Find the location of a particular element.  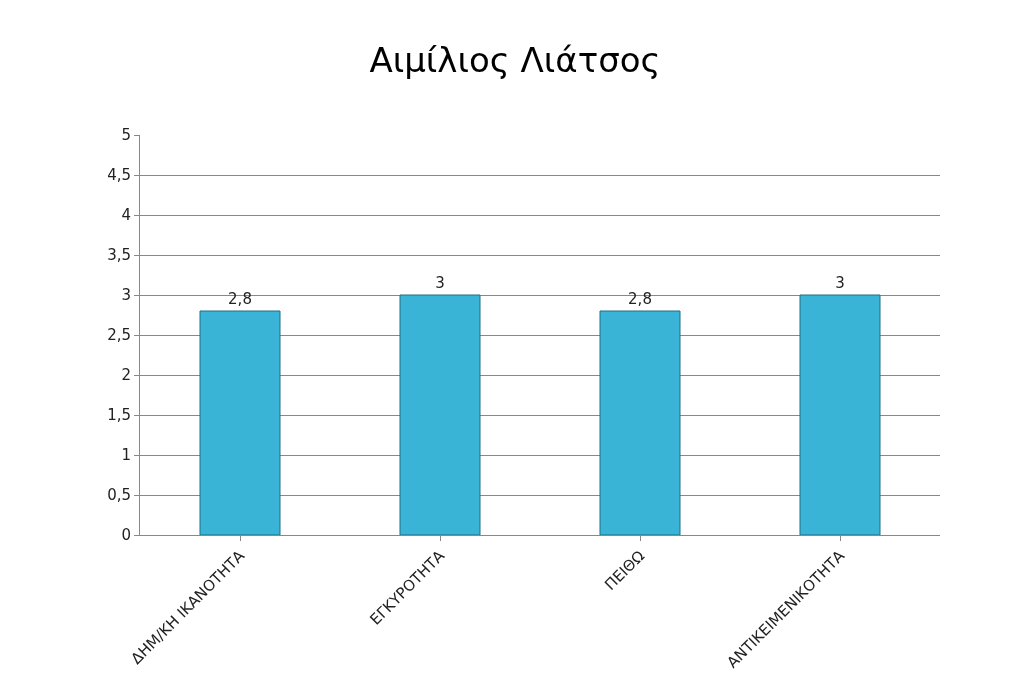

chart-title: Αιμίλιος Λιάτσος is located at coordinates (515, 59).